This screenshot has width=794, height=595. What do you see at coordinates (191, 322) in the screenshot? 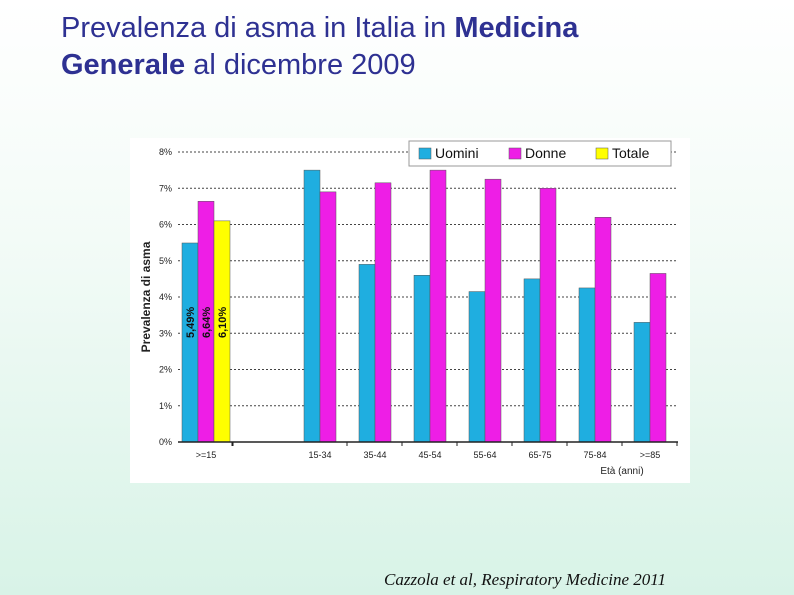
I see `value-annotation: 5,49%` at bounding box center [191, 322].